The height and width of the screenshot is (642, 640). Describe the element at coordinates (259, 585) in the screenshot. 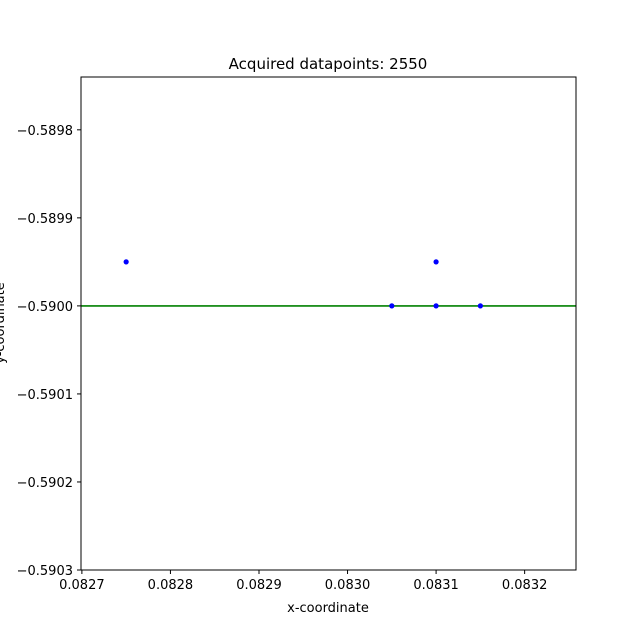

I see `x-tick-label-2: 0.0829` at that location.